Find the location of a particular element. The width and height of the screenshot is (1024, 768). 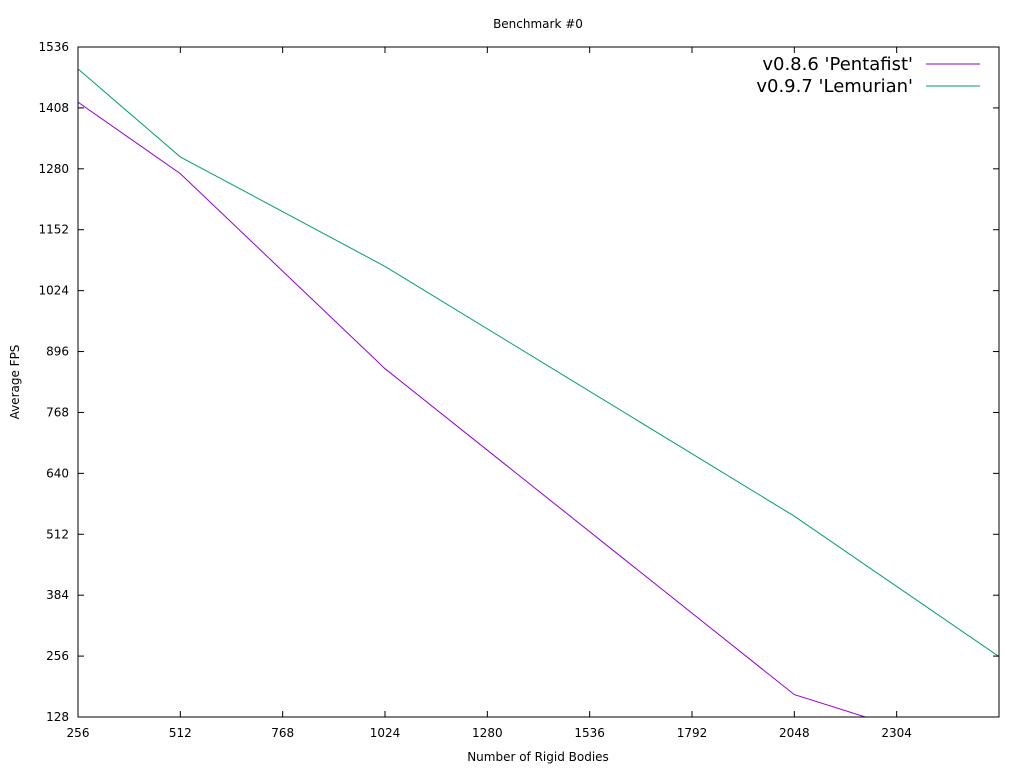

x-tick-label: 2048 is located at coordinates (794, 733).